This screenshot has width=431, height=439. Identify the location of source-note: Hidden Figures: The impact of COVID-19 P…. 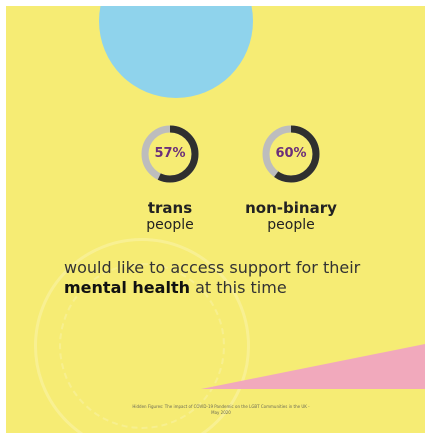
(221, 409).